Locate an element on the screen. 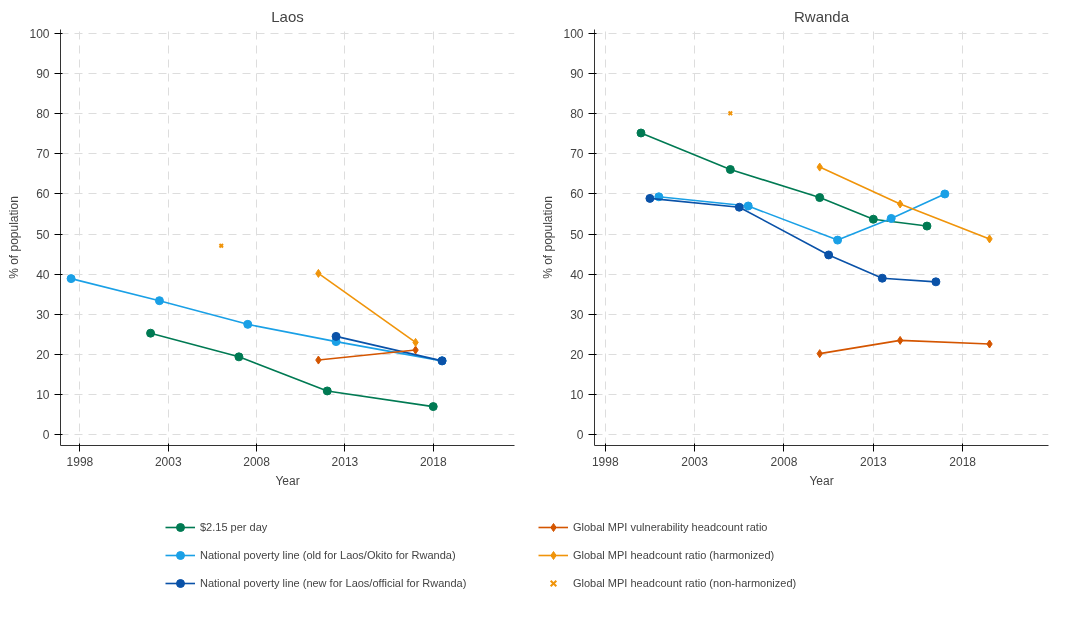 The image size is (1068, 622). legend-label: National poverty line (new for Laos/official for Rwanda) is located at coordinates (334, 583).